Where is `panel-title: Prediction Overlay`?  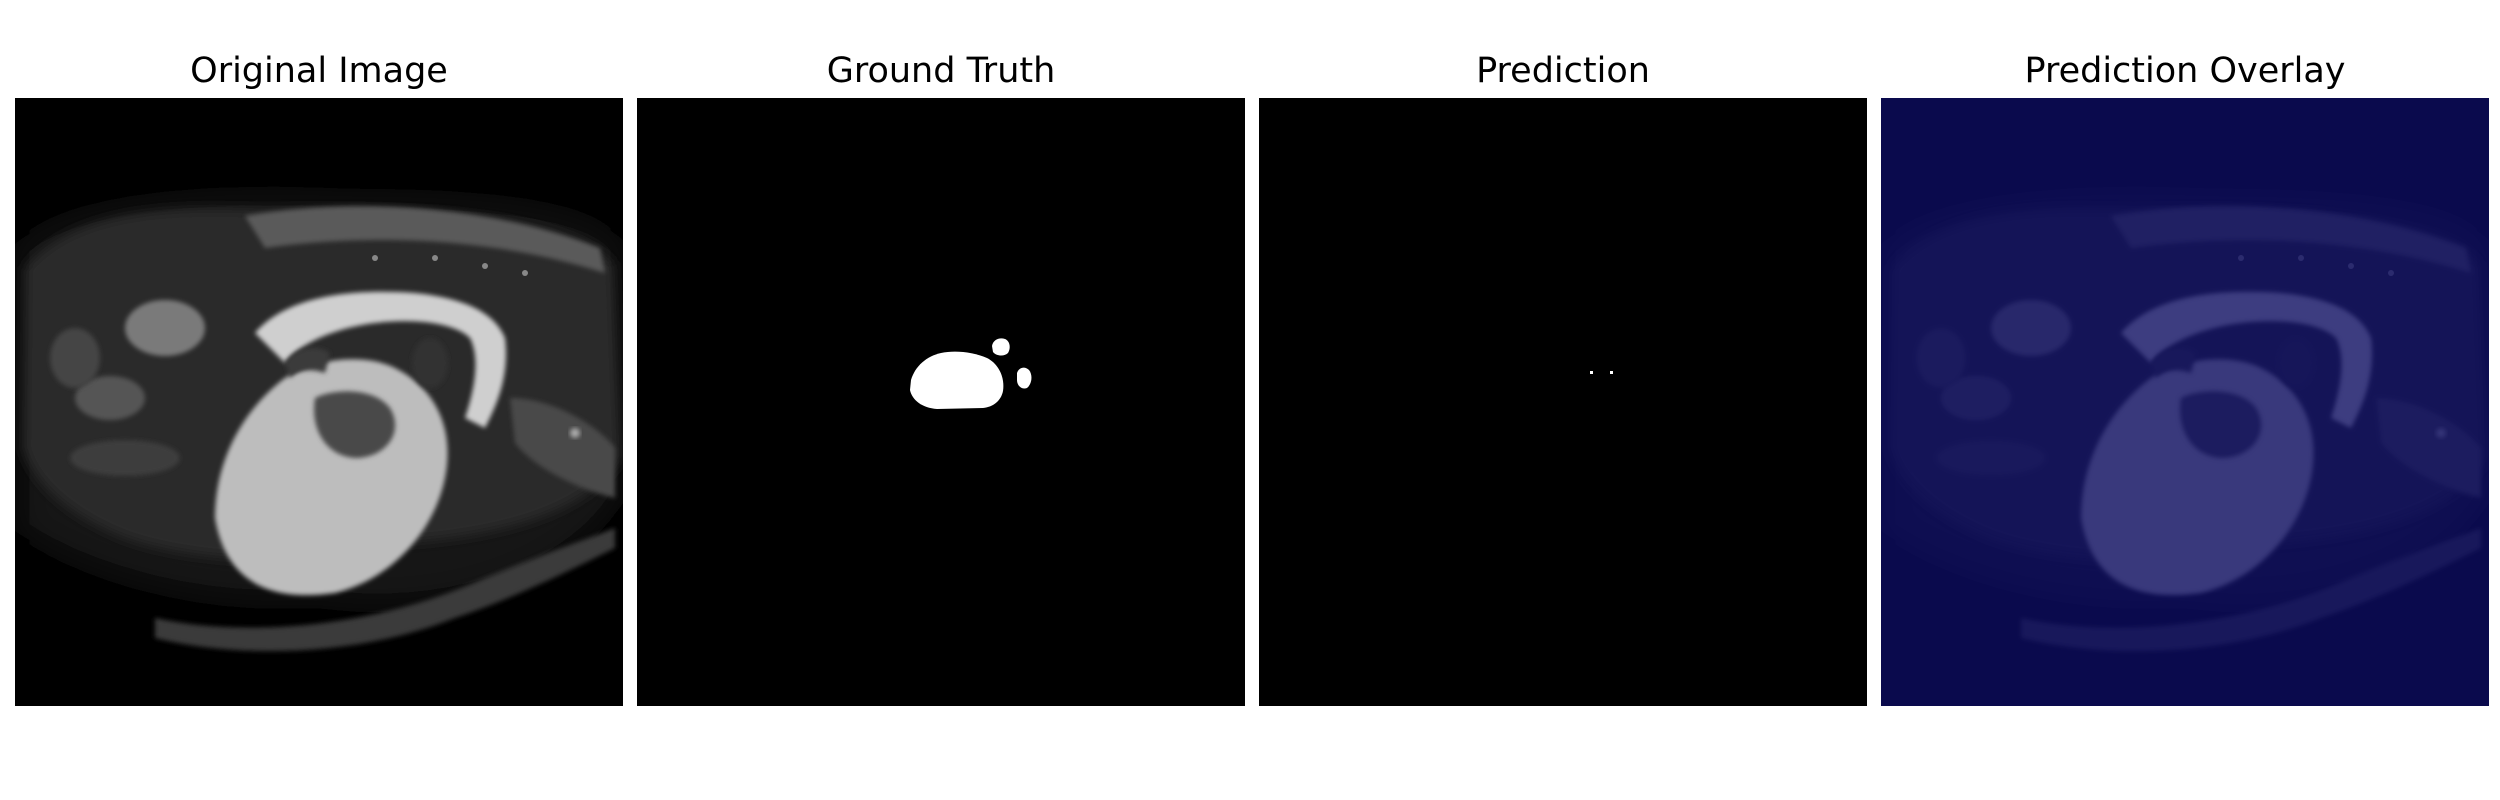 panel-title: Prediction Overlay is located at coordinates (2185, 71).